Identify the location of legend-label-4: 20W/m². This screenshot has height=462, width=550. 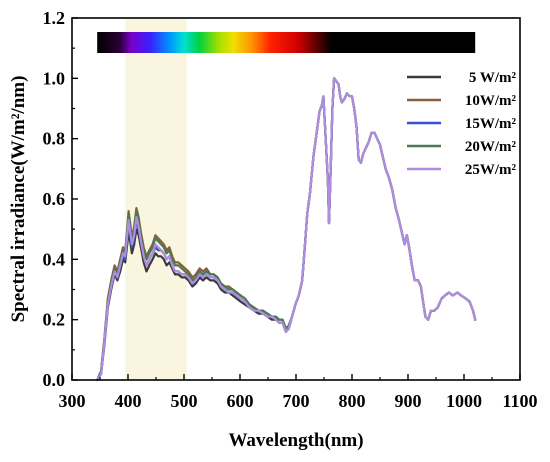
(491, 147).